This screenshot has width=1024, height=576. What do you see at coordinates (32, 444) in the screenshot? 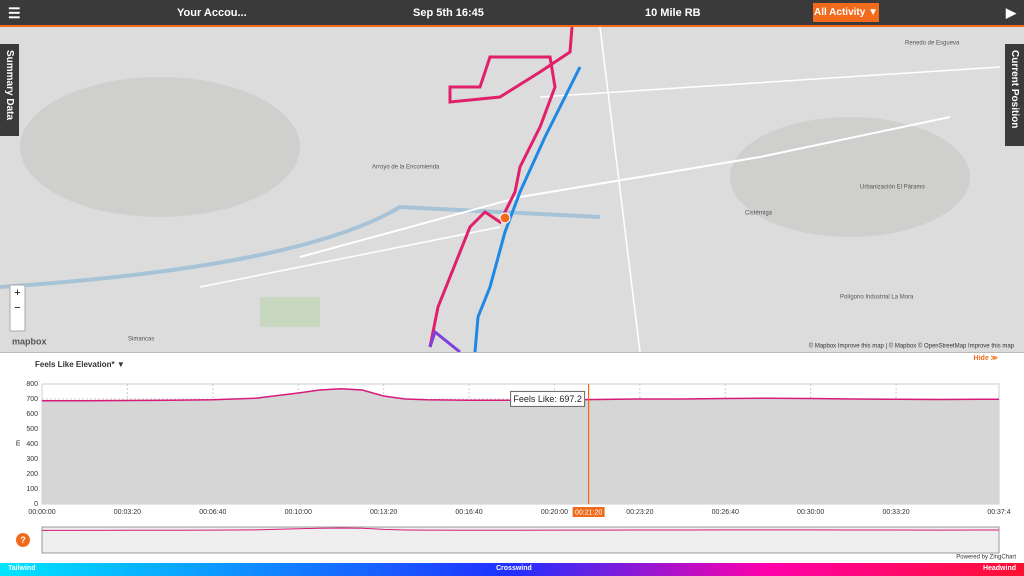
I see `y-tick-label: 400` at bounding box center [32, 444].